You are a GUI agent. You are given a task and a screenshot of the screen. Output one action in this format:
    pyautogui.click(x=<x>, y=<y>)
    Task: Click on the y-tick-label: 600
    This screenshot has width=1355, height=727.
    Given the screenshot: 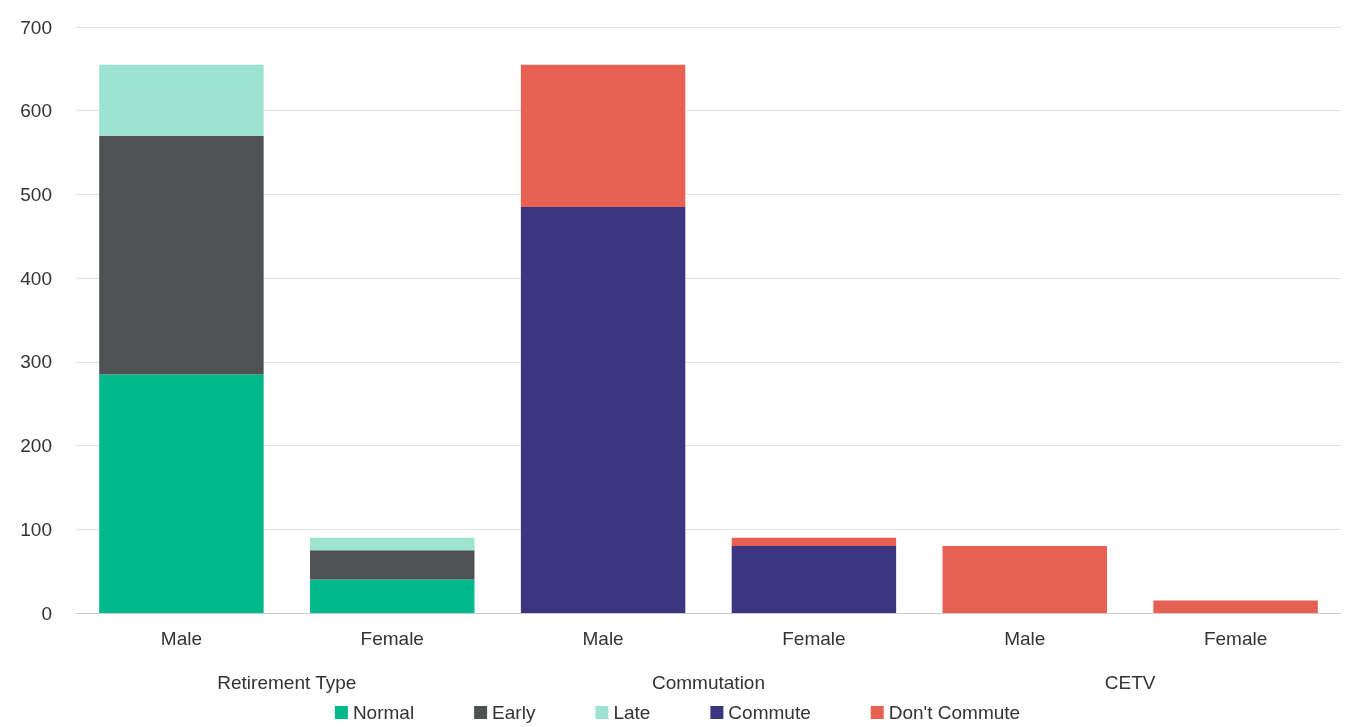 What is the action you would take?
    pyautogui.click(x=36, y=111)
    